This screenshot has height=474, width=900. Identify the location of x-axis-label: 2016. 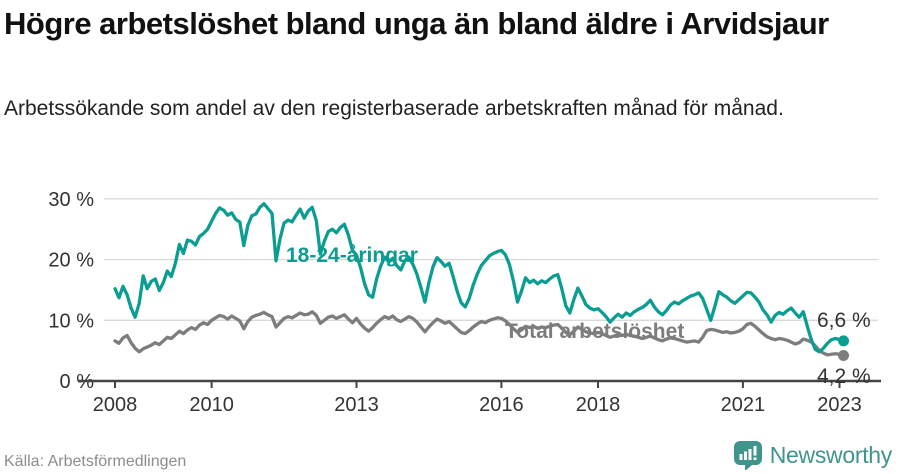
(501, 405).